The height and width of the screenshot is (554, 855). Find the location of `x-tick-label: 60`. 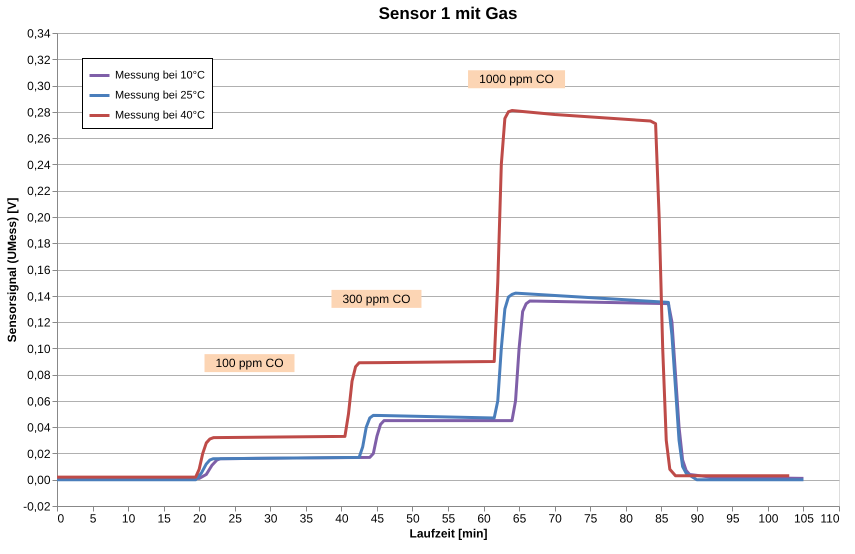

x-tick-label: 60 is located at coordinates (484, 519).